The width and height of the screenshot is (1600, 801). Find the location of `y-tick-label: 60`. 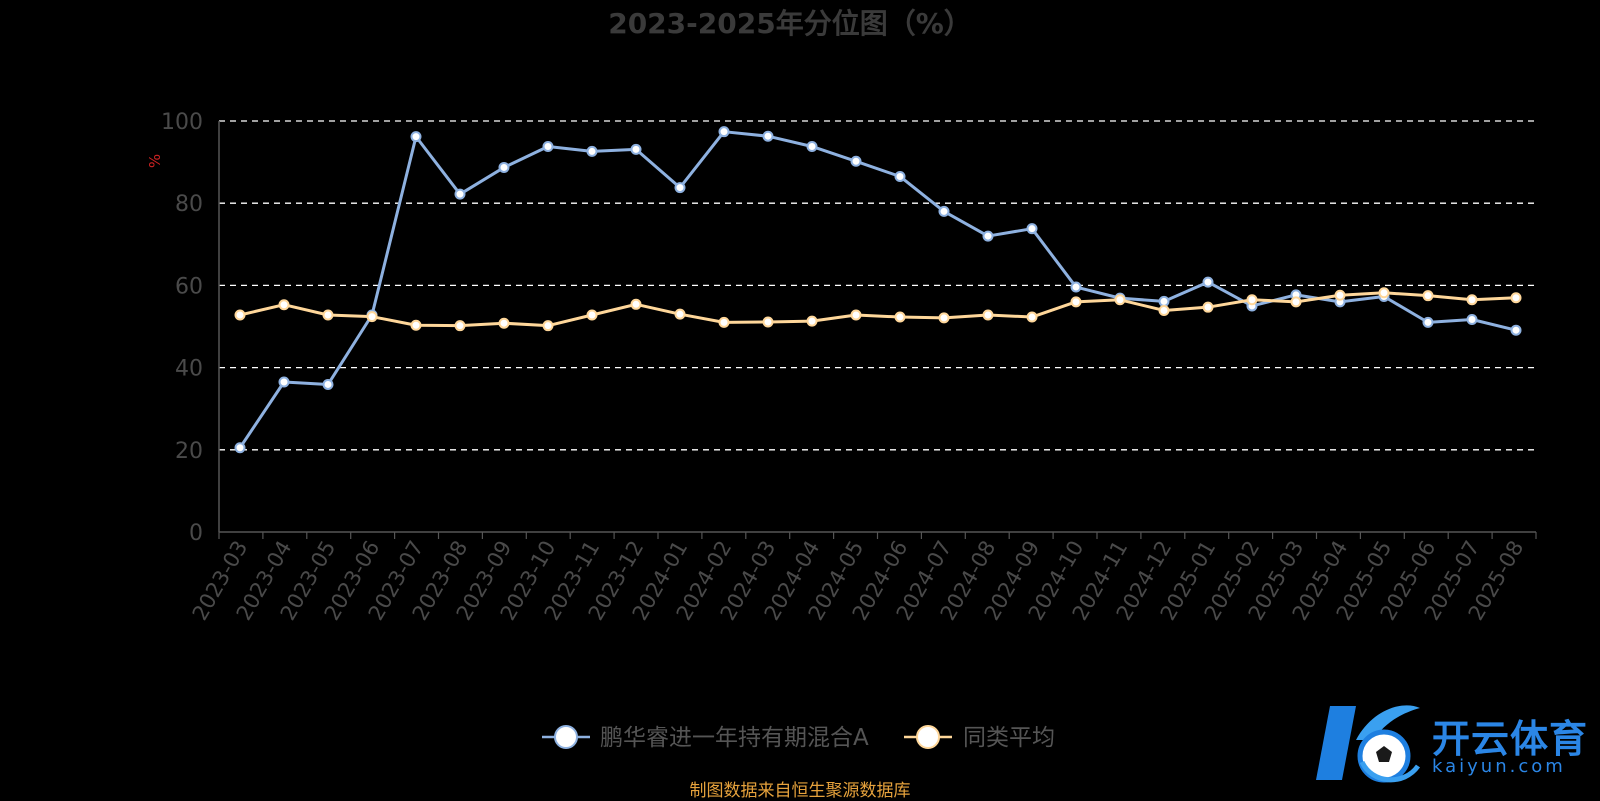

y-tick-label: 60 is located at coordinates (189, 286).